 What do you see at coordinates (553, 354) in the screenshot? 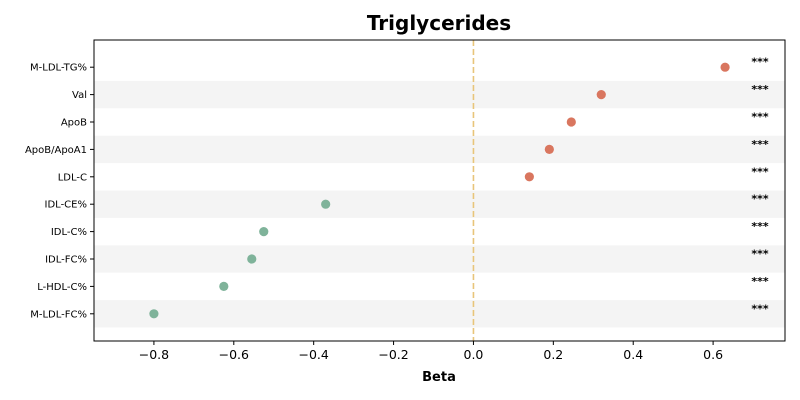
I see `x-tick-label: 0.2` at bounding box center [553, 354].